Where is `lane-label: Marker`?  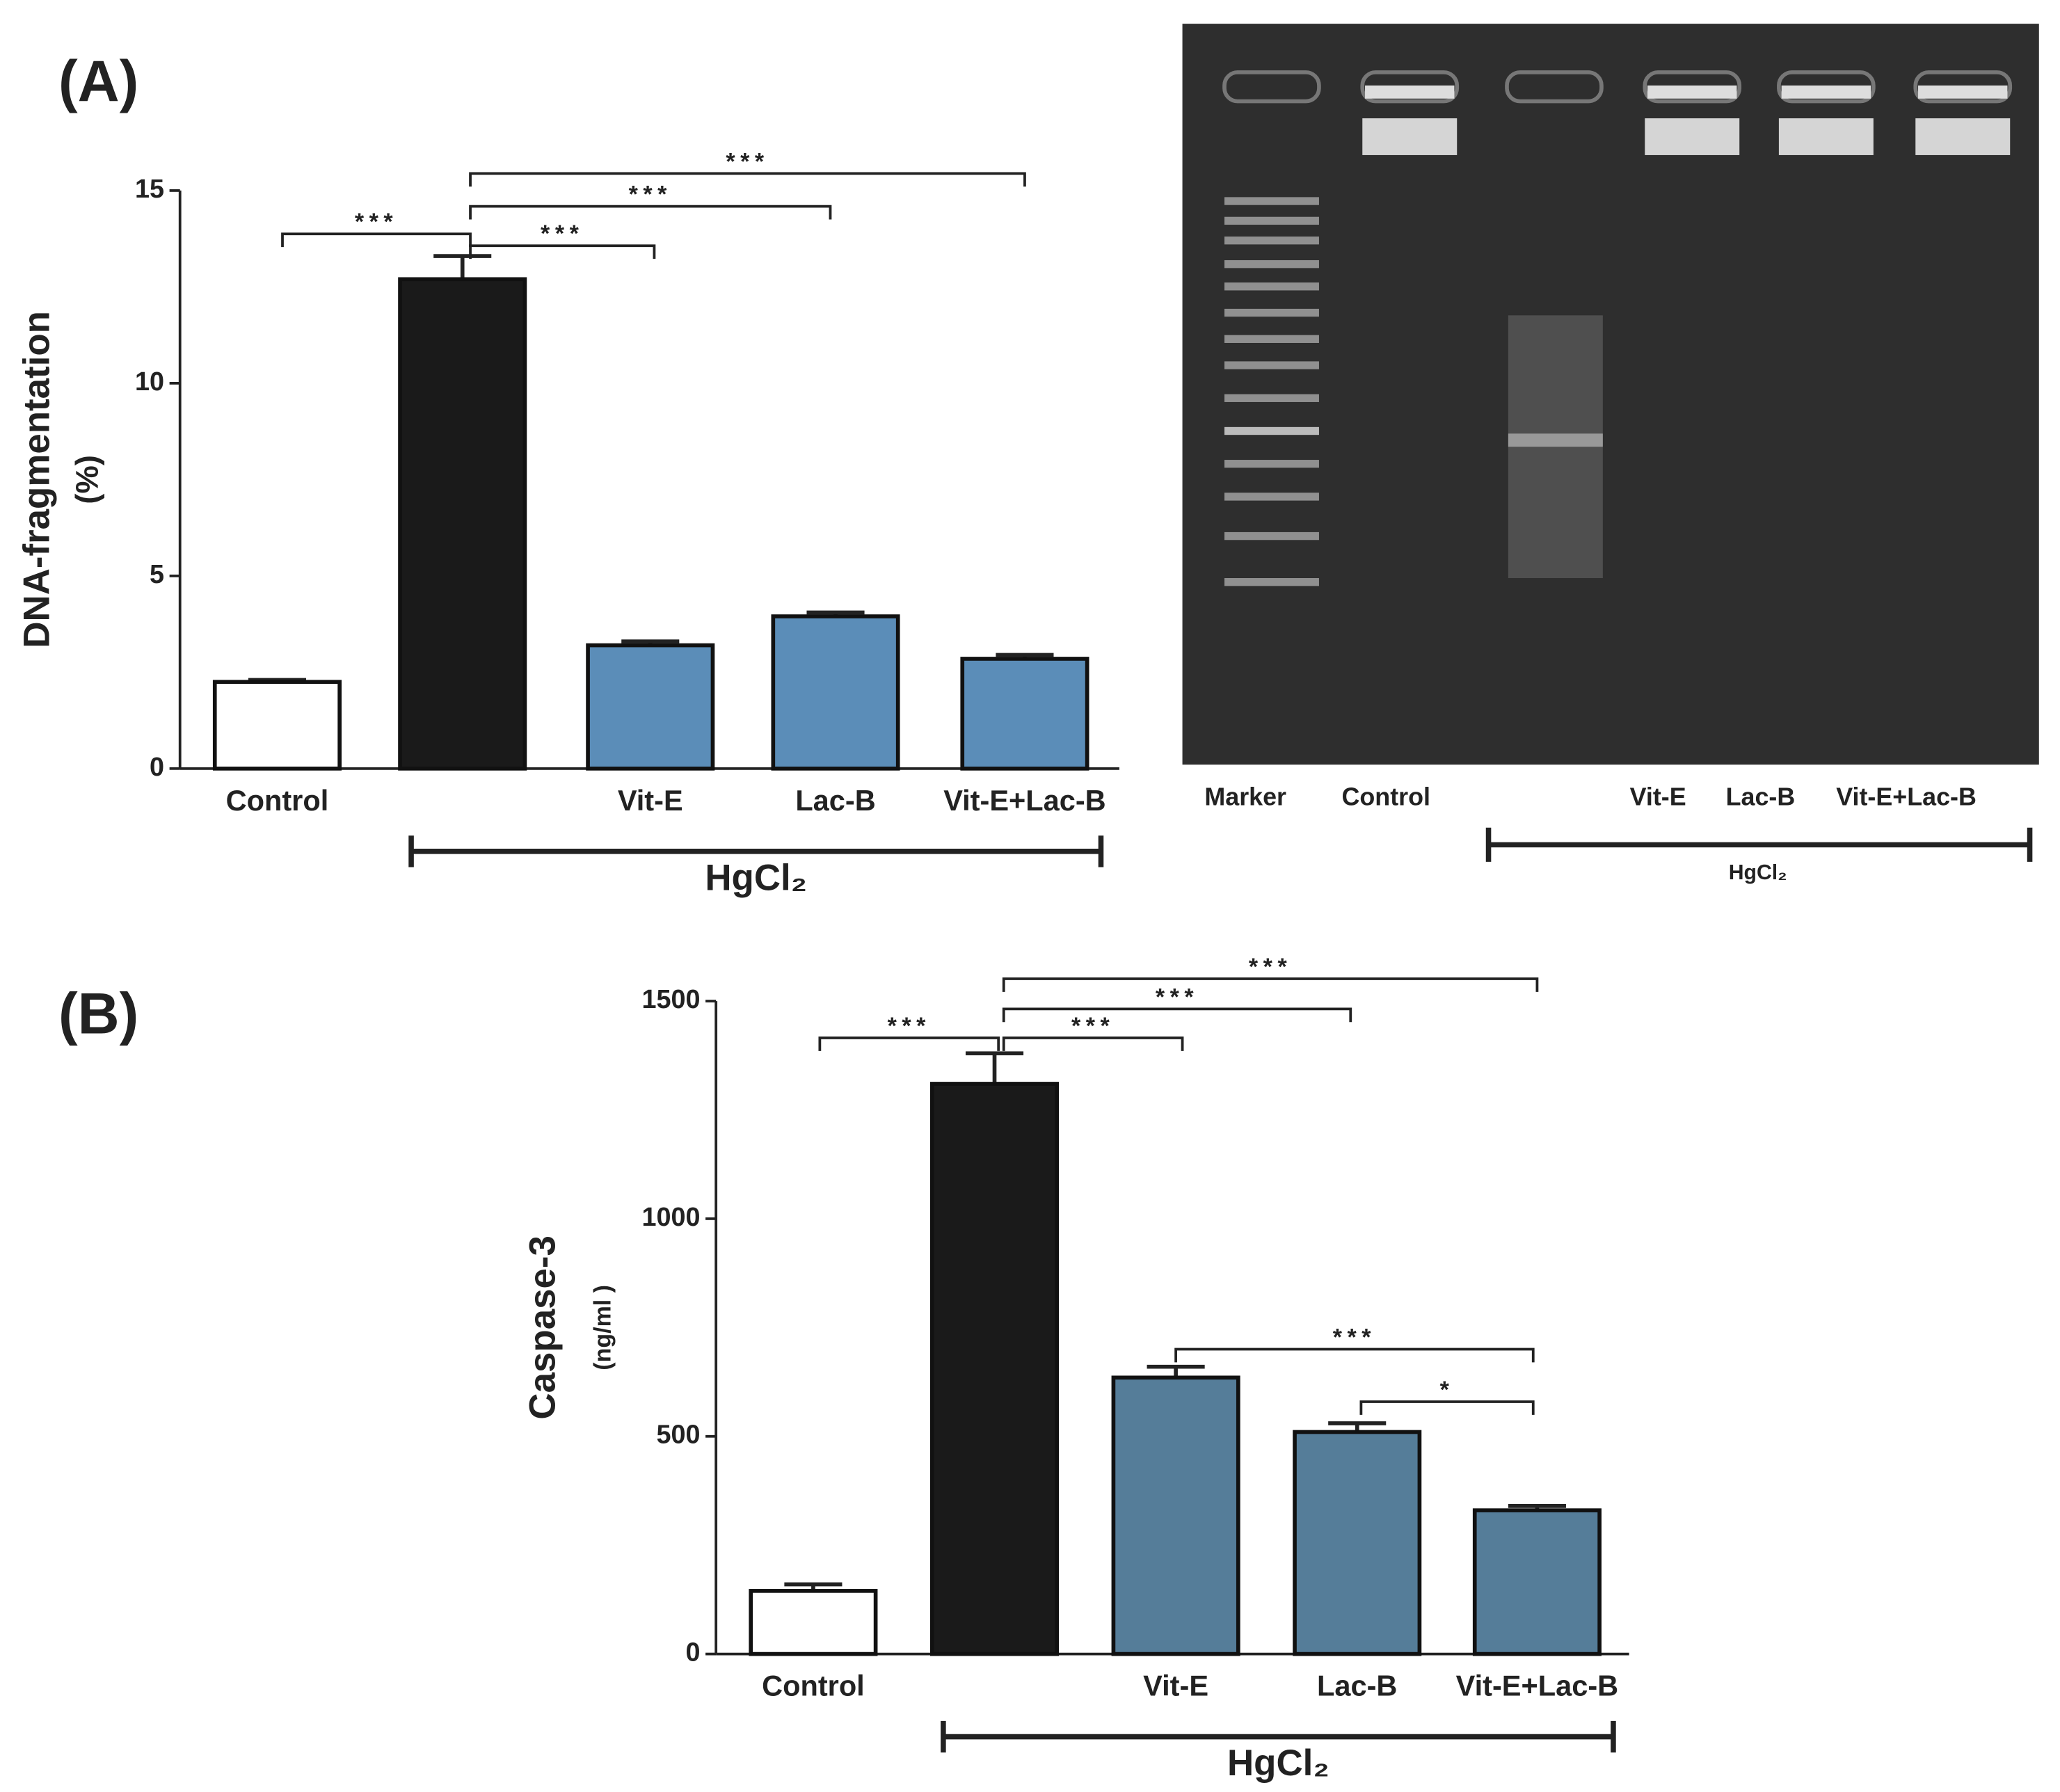
lane-label: Marker is located at coordinates (1245, 797).